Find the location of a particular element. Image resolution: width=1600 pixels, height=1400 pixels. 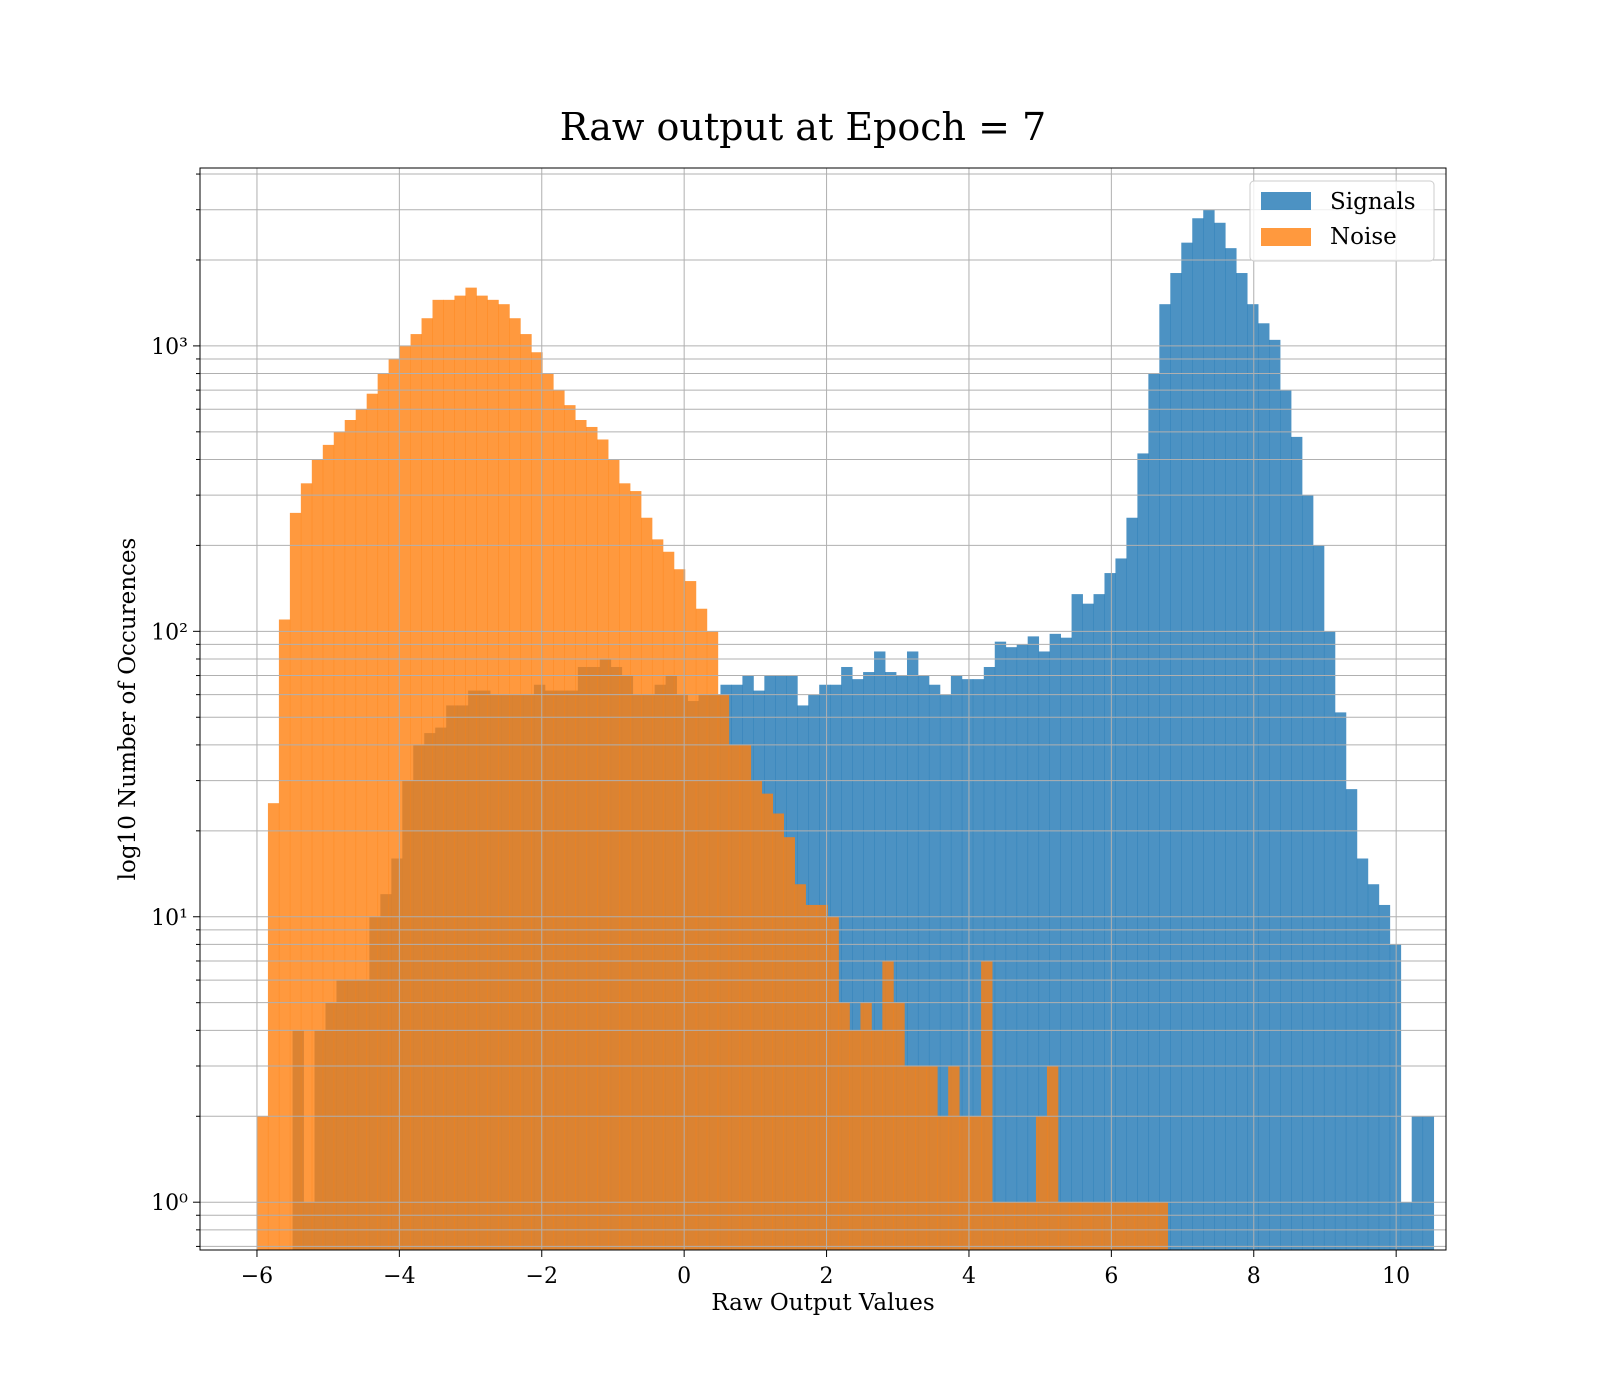

x-tick-label: 8 is located at coordinates (1254, 1276).